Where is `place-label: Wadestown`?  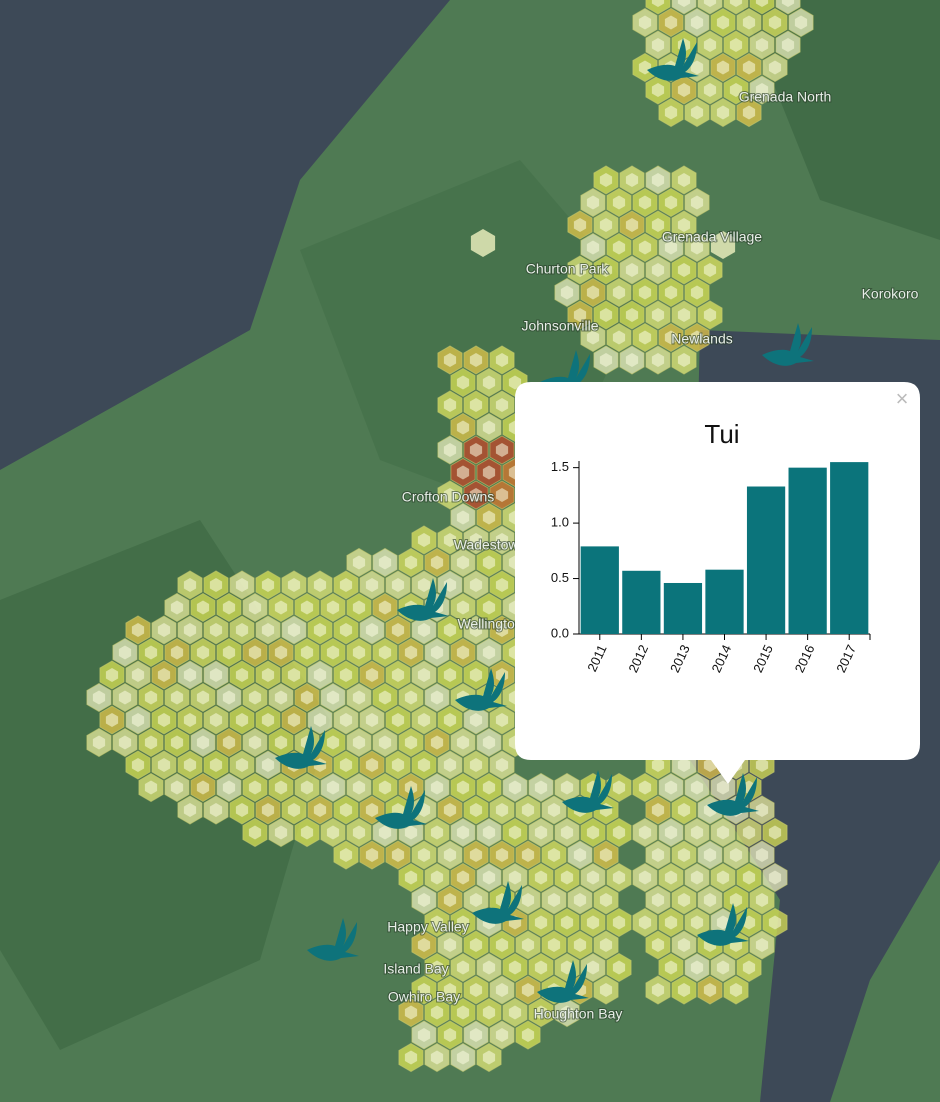
place-label: Wadestown is located at coordinates (490, 545).